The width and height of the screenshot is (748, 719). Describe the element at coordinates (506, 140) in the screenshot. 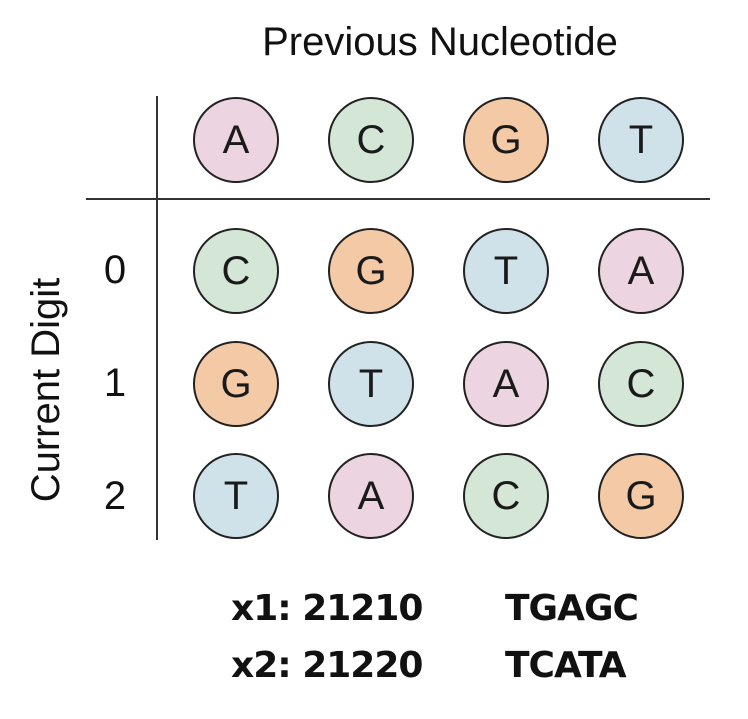

I see `header-nucleotide-g: G` at that location.